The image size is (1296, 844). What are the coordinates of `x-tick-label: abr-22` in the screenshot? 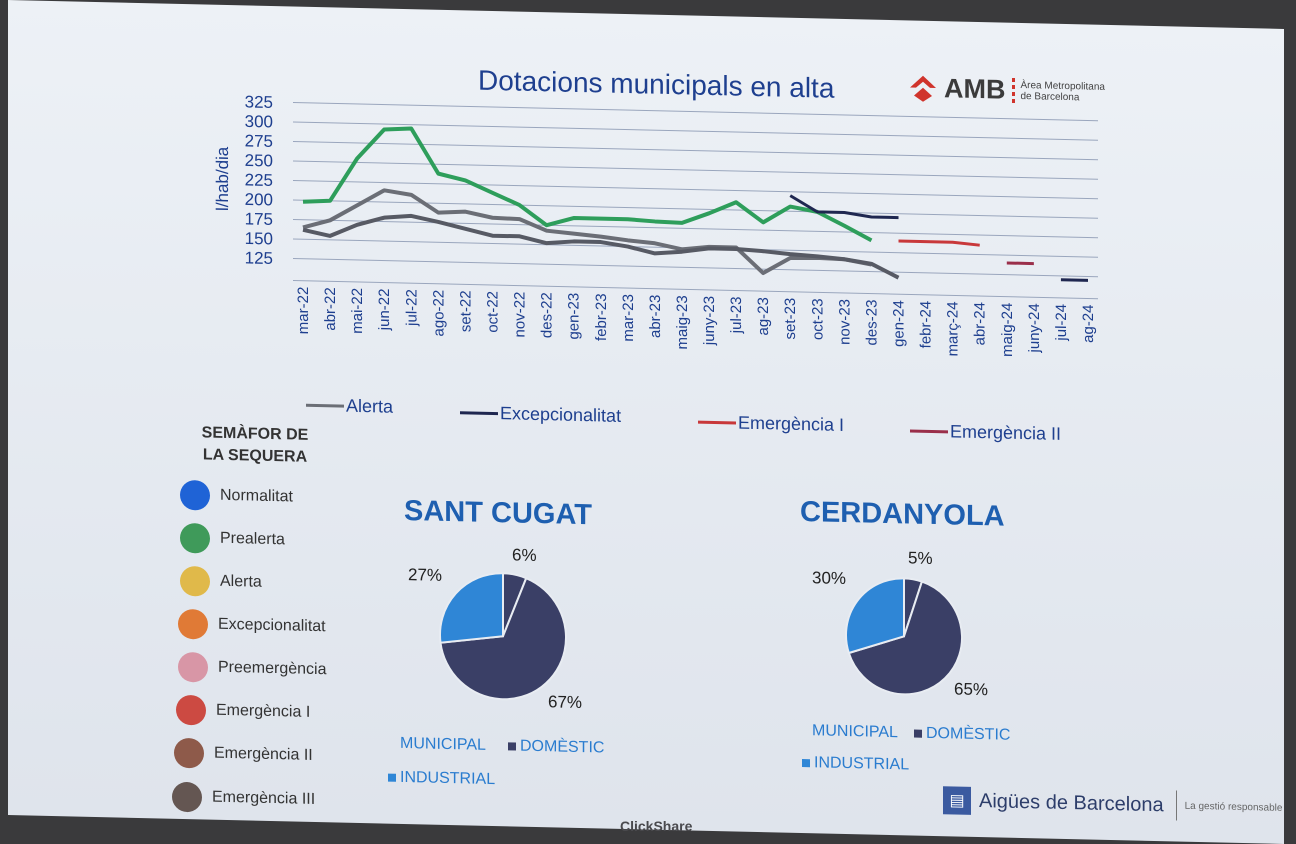 It's located at (330, 309).